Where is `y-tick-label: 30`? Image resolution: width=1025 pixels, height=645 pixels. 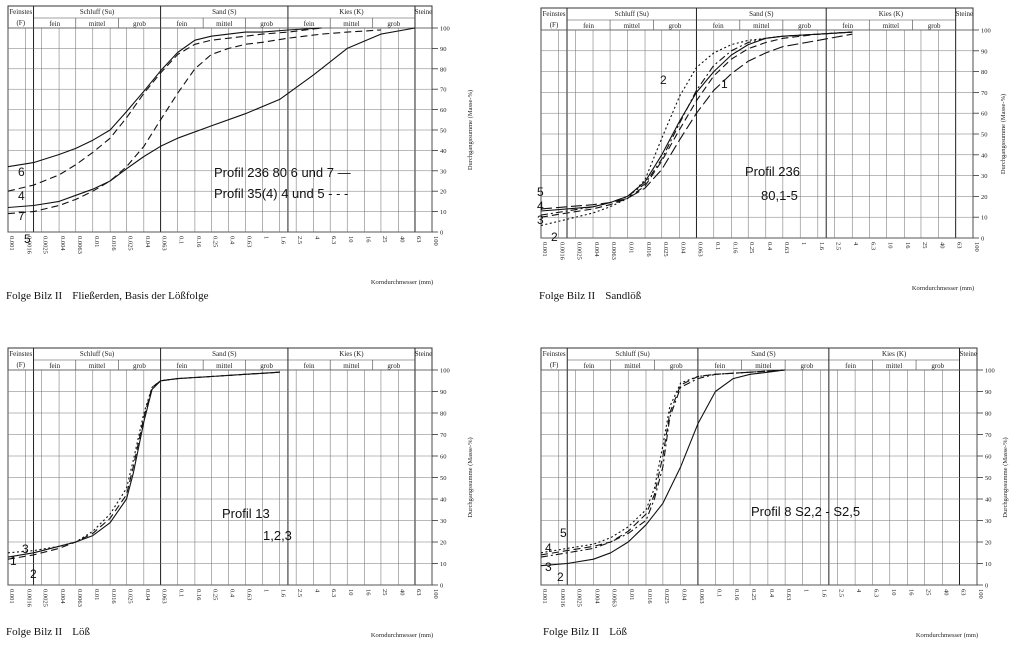
y-tick-label: 30 is located at coordinates (443, 171).